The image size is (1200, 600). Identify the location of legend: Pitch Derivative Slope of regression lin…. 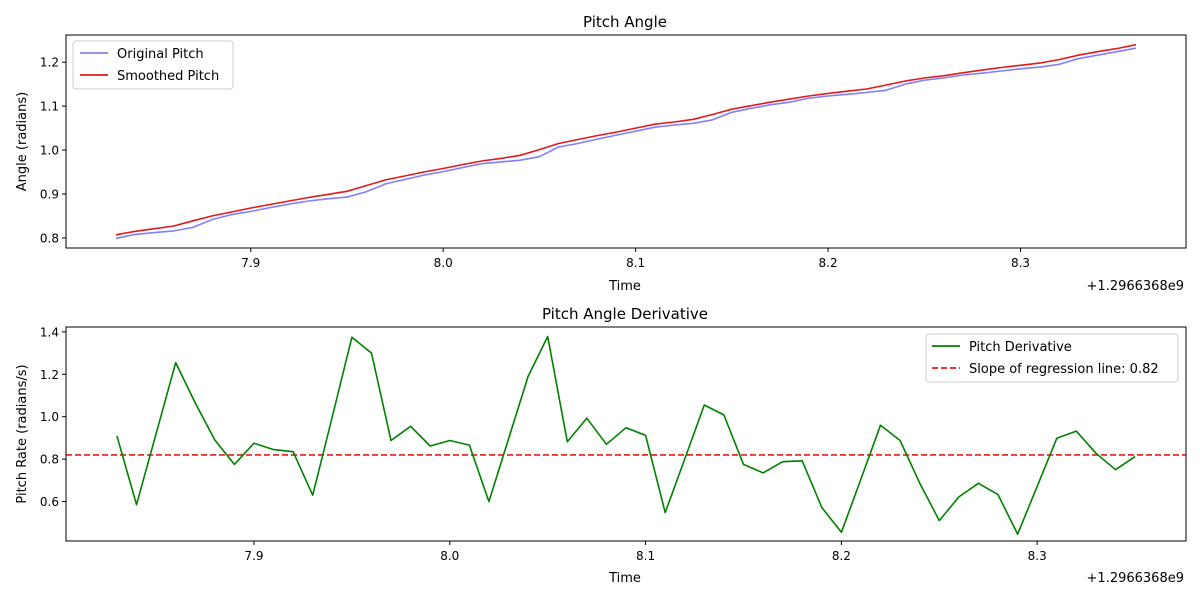
(1052, 358).